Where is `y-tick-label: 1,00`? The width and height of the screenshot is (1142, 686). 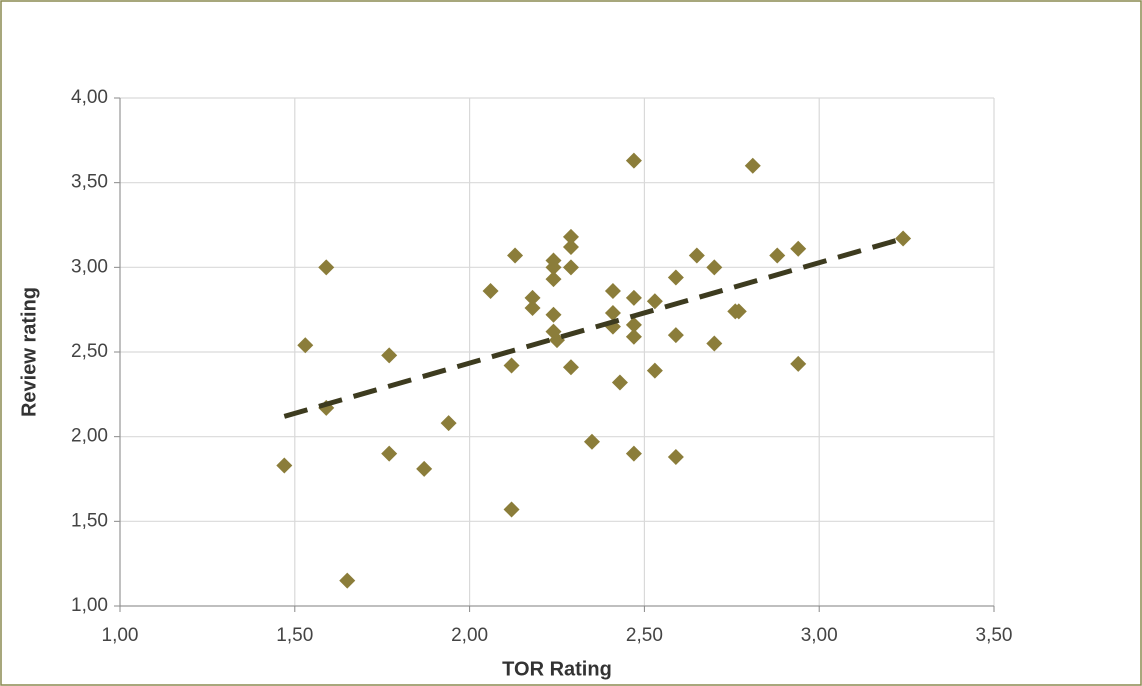 y-tick-label: 1,00 is located at coordinates (89, 605).